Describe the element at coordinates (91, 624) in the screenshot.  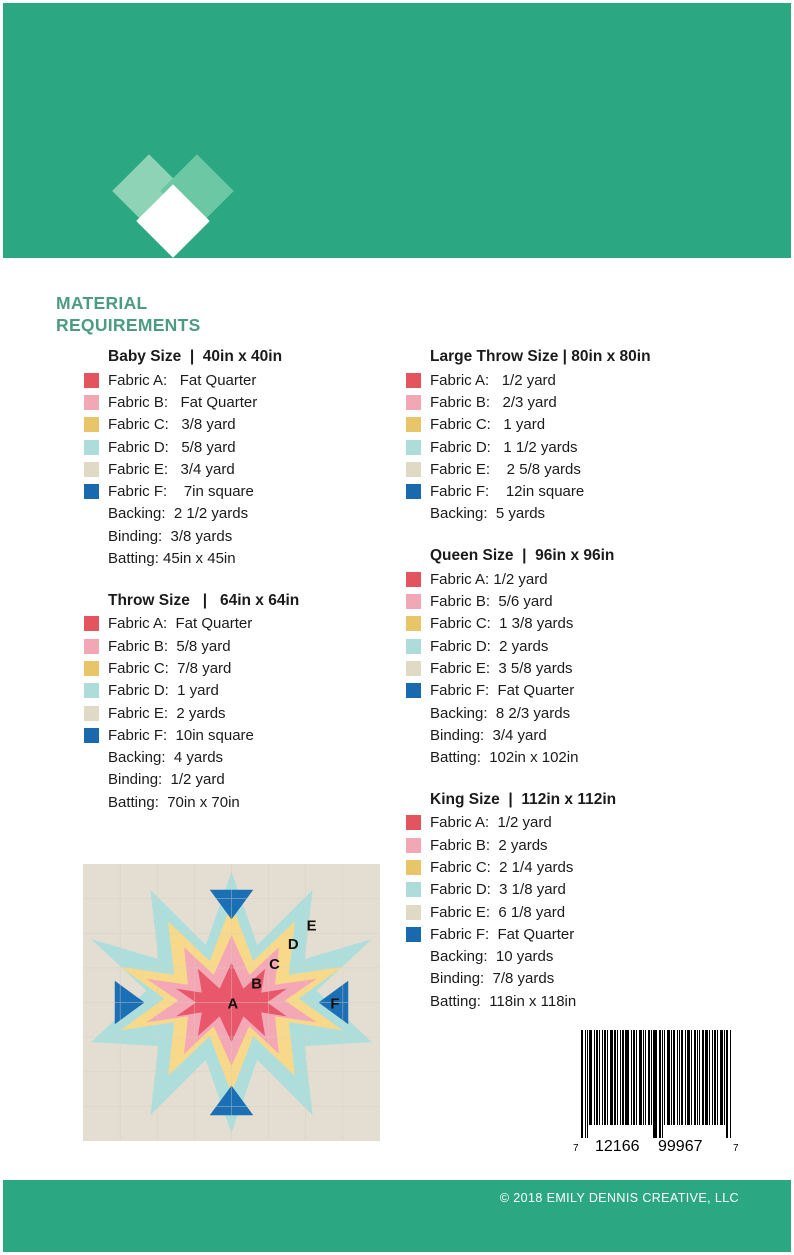
I see `fabric-swatch-a` at that location.